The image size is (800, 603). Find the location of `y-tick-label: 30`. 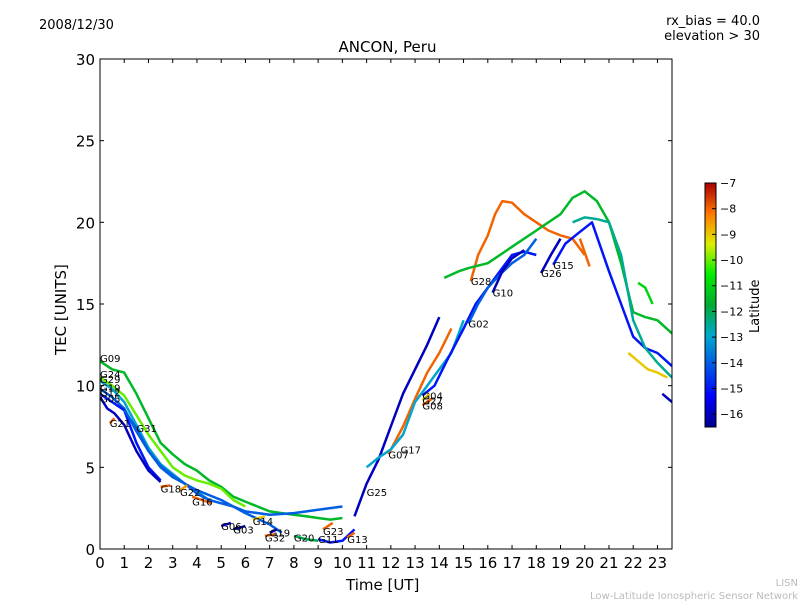

y-tick-label: 30 is located at coordinates (85, 60).